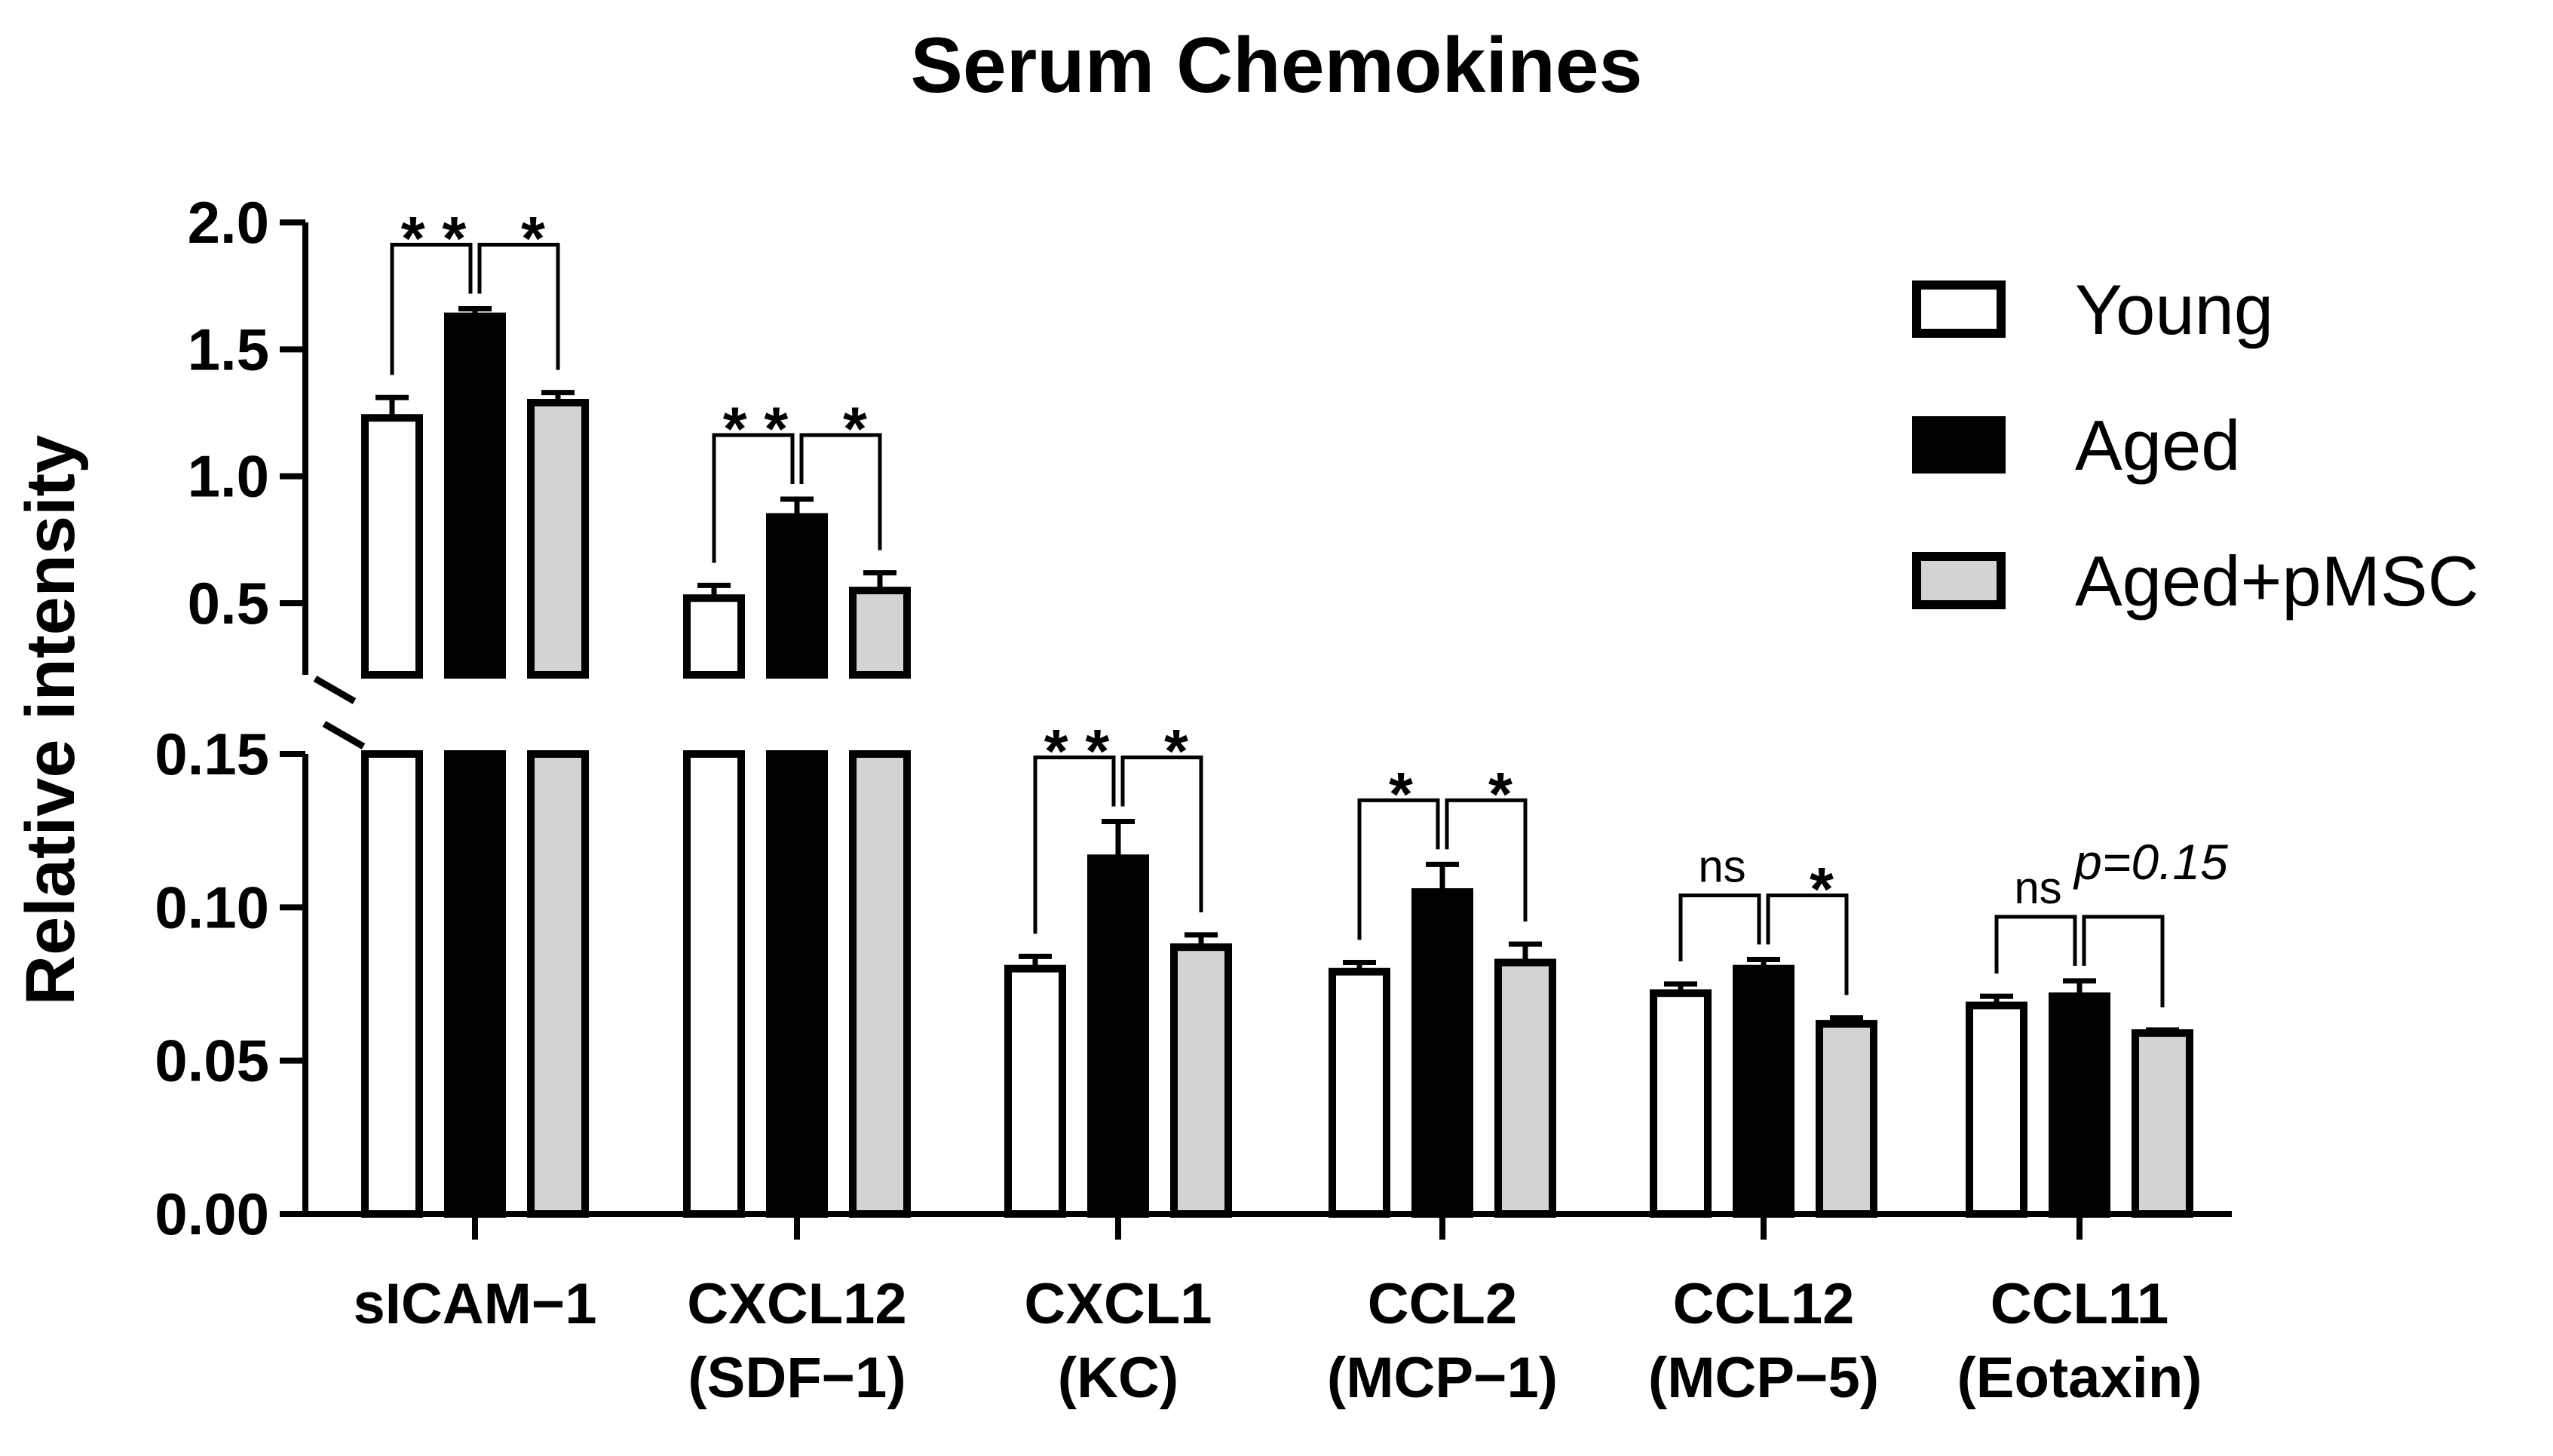 The width and height of the screenshot is (2553, 1456). I want to click on legend: Young Aged Aged+pMSC, so click(2195, 445).